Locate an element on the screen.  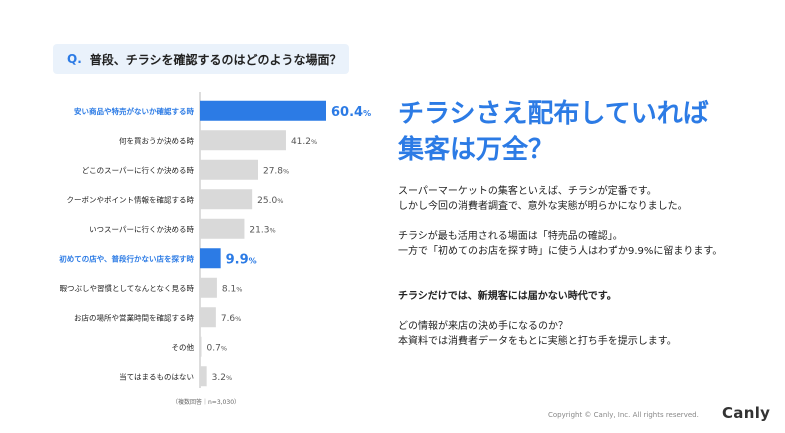
body-paragraph-3: チラシが最も活用される場面は「特売品の確認」。 is located at coordinates (510, 236).